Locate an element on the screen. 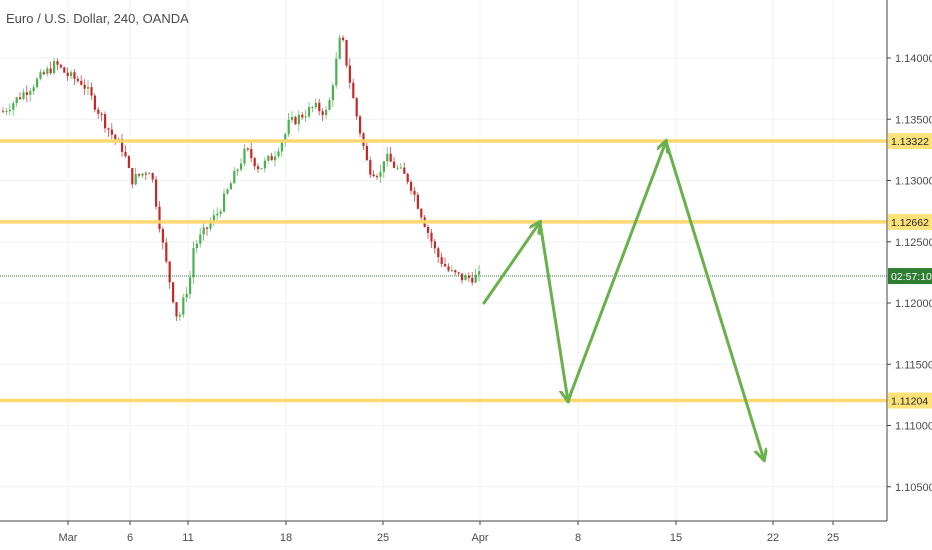 The image size is (932, 550). current-time-label: 02:57:10 is located at coordinates (911, 277).